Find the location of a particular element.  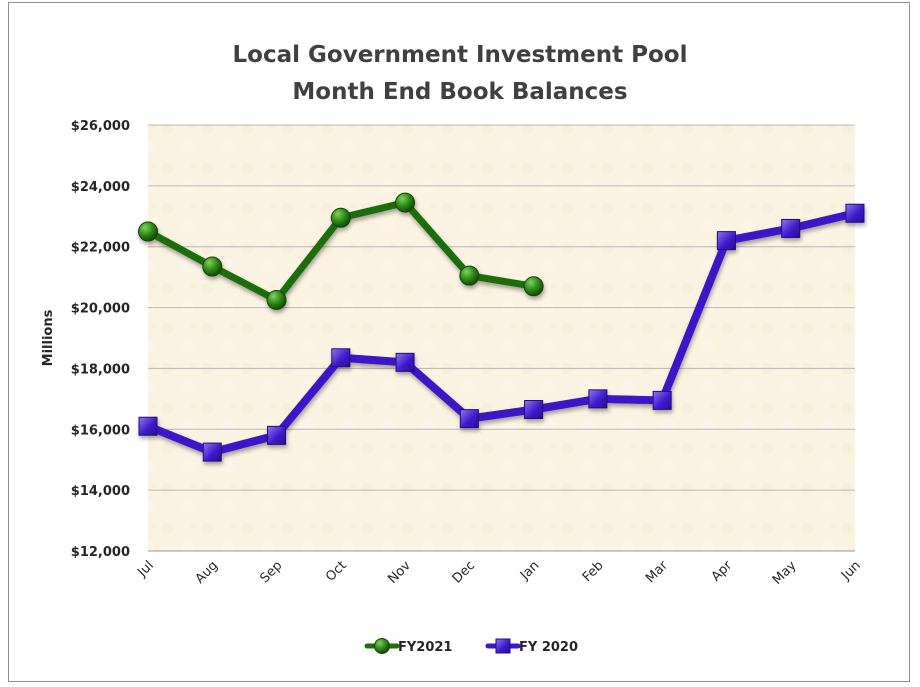

x-tick-label: Jul is located at coordinates (145, 569).